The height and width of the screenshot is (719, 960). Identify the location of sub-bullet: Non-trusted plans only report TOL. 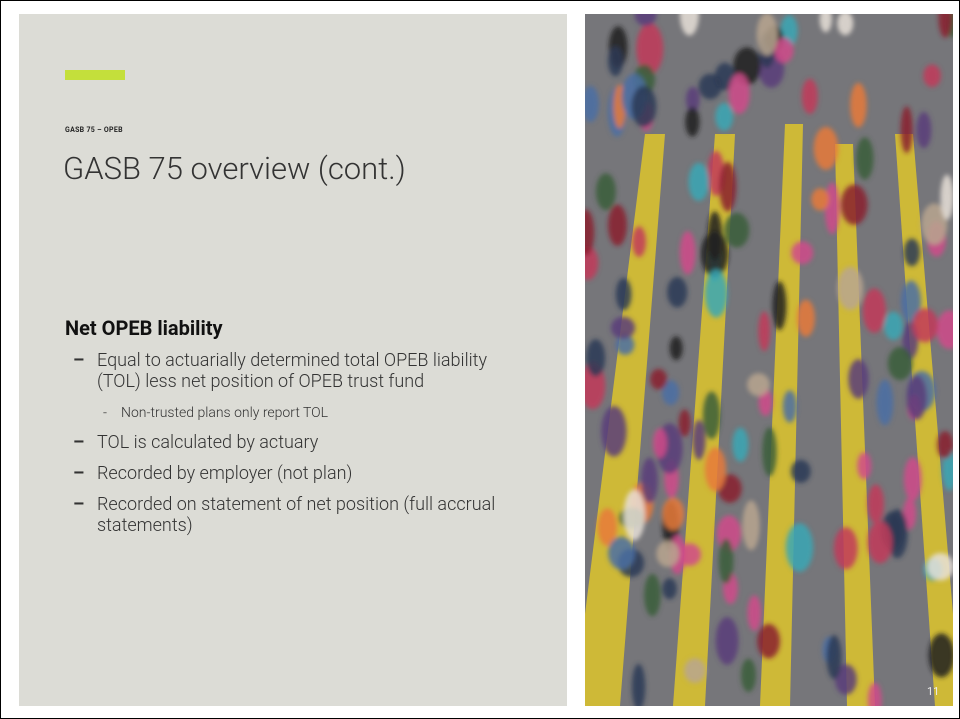
(297, 413).